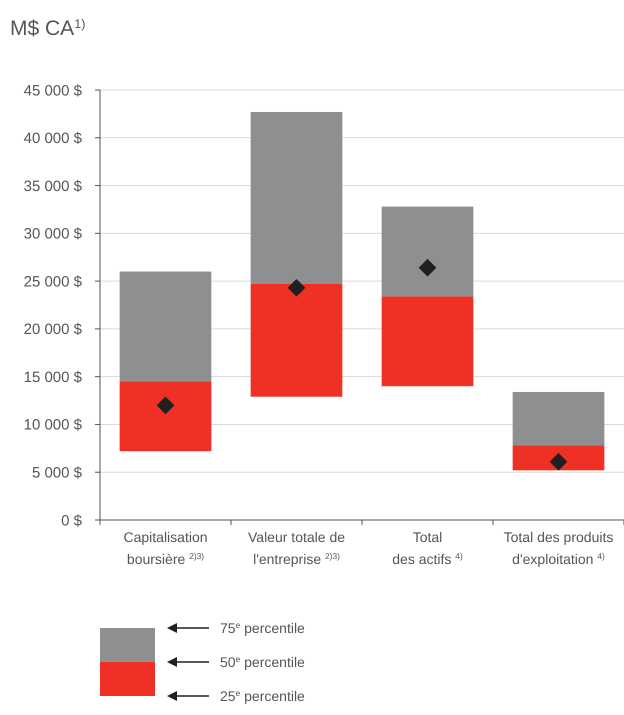  What do you see at coordinates (53, 91) in the screenshot?
I see `y-tick-label: 45 000 $` at bounding box center [53, 91].